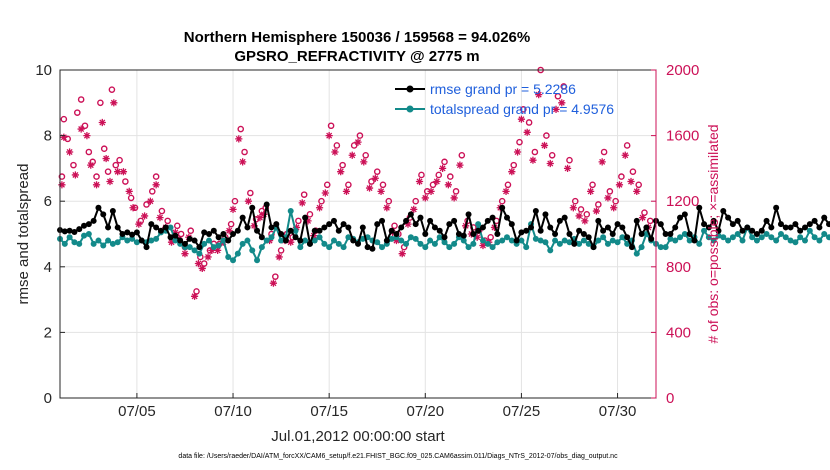  What do you see at coordinates (48, 136) in the screenshot?
I see `y-tick-label: 8` at bounding box center [48, 136].